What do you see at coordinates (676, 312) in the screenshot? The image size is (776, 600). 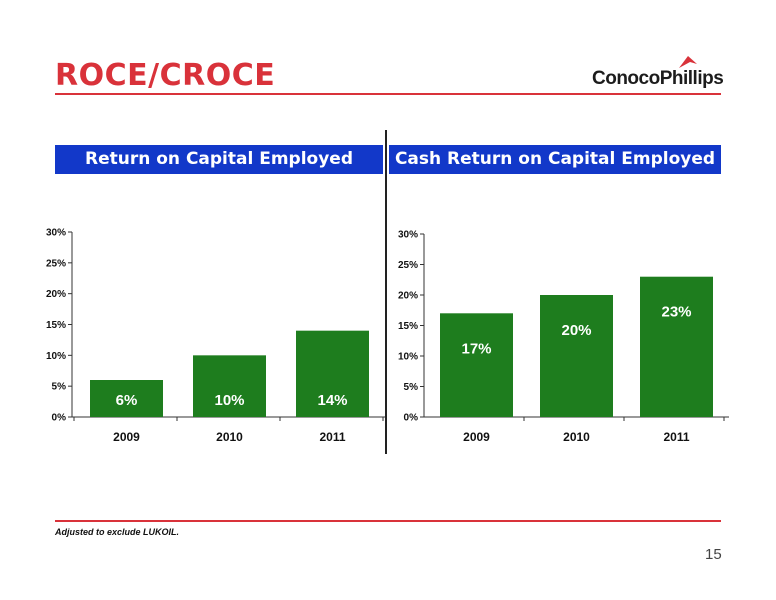 I see `croce-data-label: 23%` at bounding box center [676, 312].